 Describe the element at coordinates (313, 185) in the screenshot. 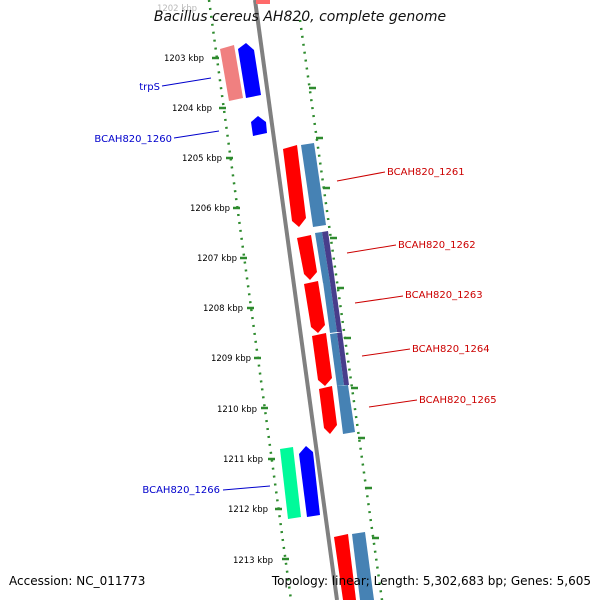

I see `gene-1261-steel` at that location.